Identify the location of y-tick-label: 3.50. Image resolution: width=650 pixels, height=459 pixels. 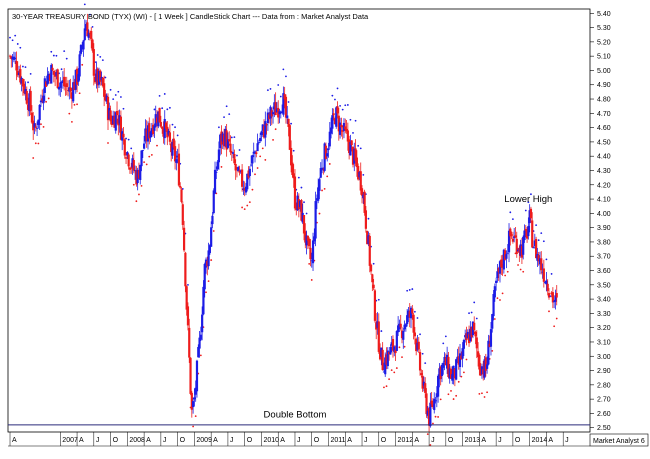
(604, 285).